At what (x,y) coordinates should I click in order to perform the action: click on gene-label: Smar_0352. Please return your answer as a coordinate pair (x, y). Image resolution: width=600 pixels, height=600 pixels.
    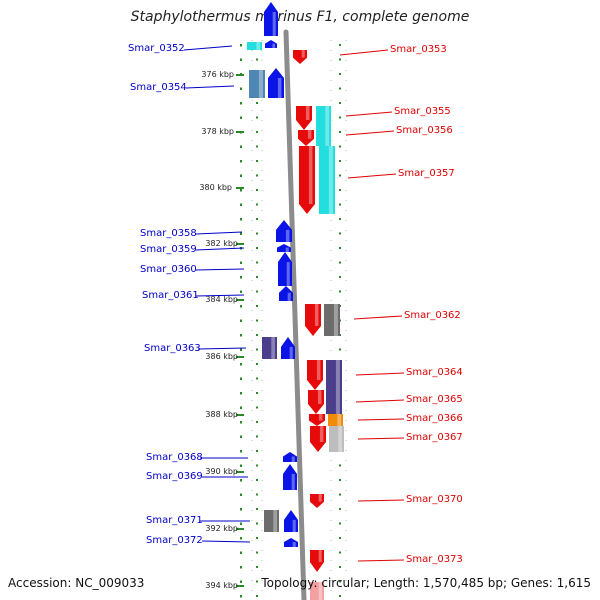
    Looking at the image, I should click on (156, 48).